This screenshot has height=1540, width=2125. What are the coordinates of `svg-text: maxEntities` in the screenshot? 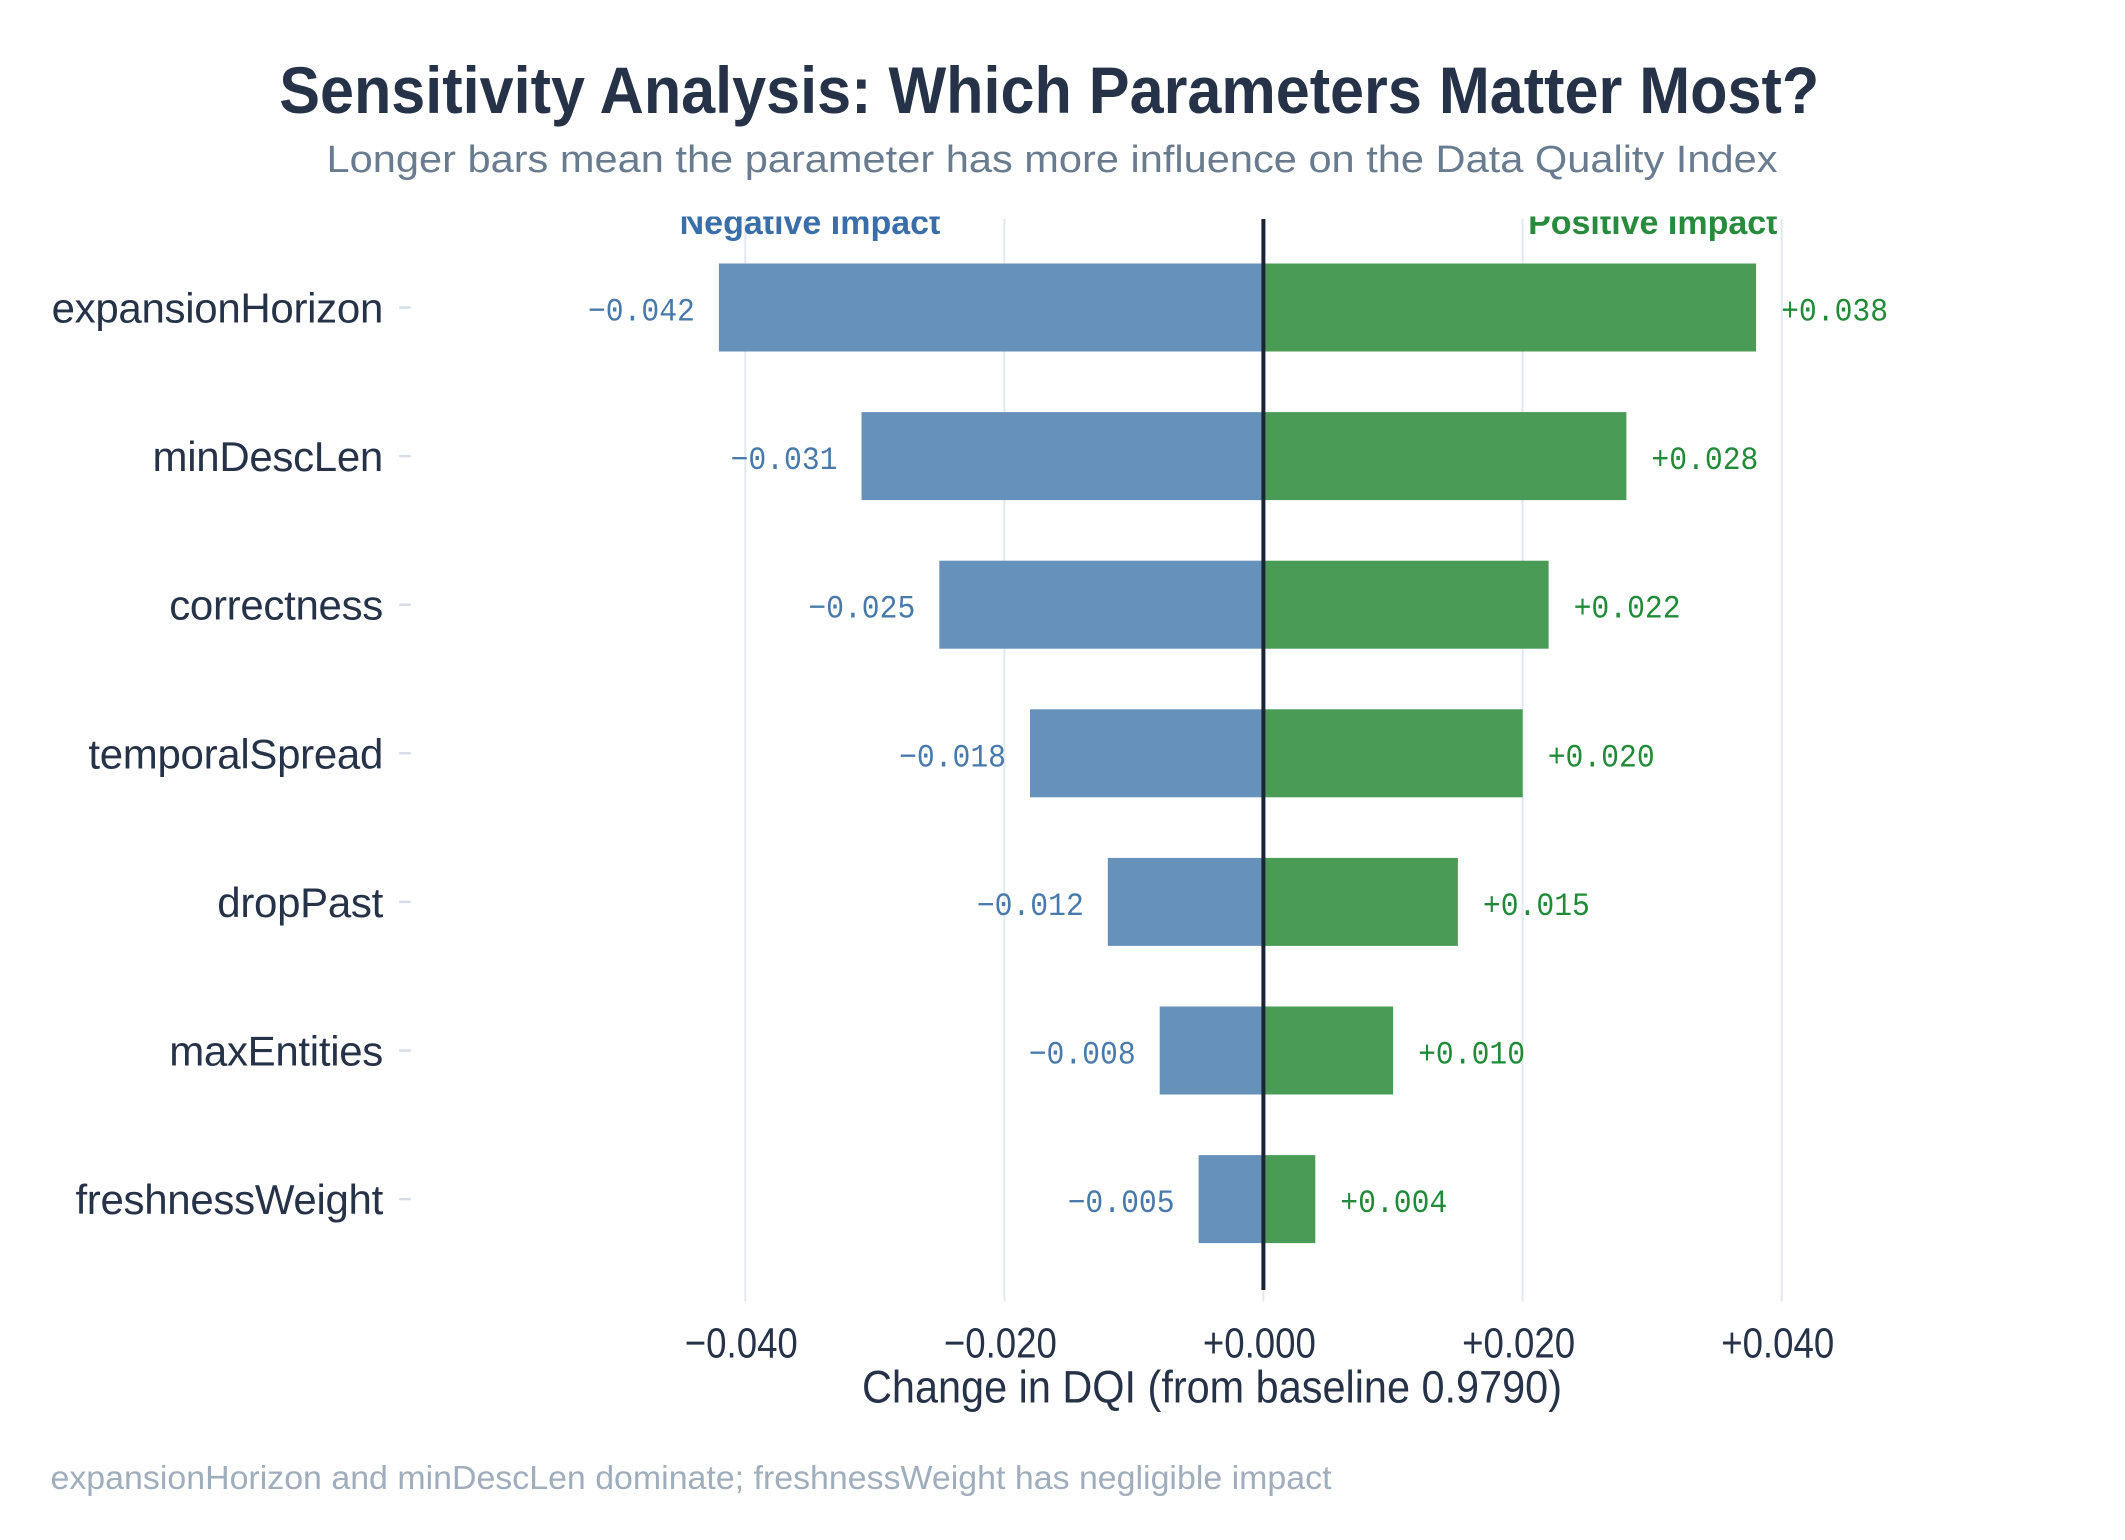 It's located at (276, 1051).